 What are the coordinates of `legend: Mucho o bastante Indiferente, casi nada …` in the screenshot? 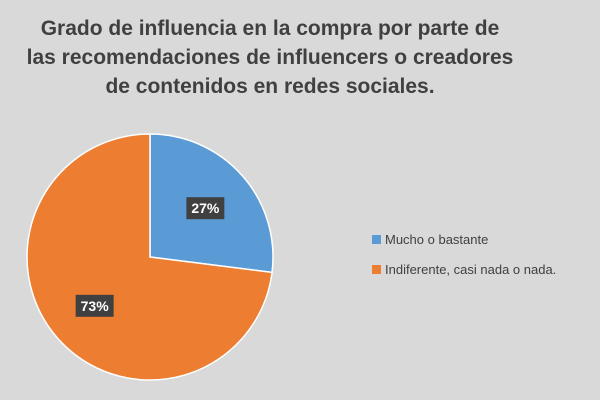 It's located at (464, 260).